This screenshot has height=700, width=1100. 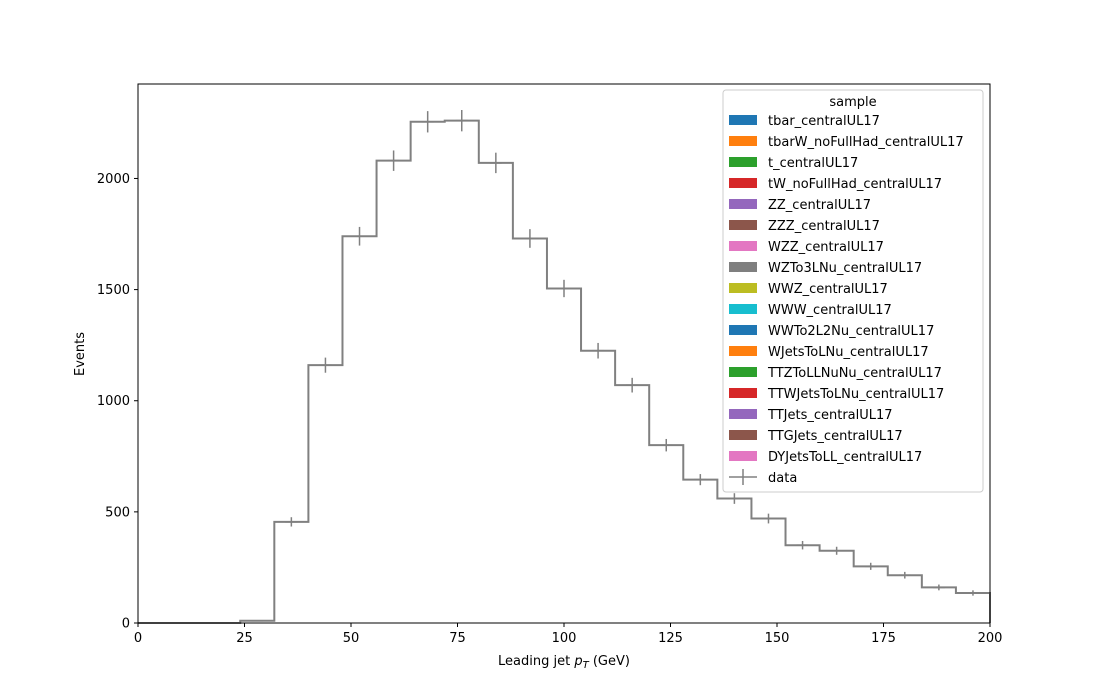 What do you see at coordinates (830, 310) in the screenshot?
I see `legend-label: WWW_centralUL17` at bounding box center [830, 310].